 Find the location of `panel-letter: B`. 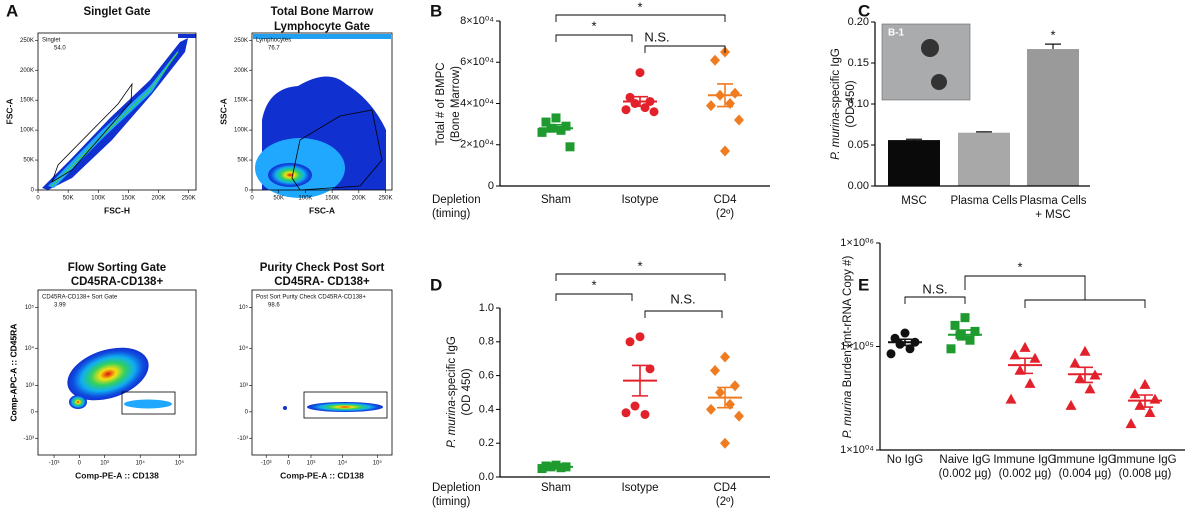

panel-letter: B is located at coordinates (436, 10).